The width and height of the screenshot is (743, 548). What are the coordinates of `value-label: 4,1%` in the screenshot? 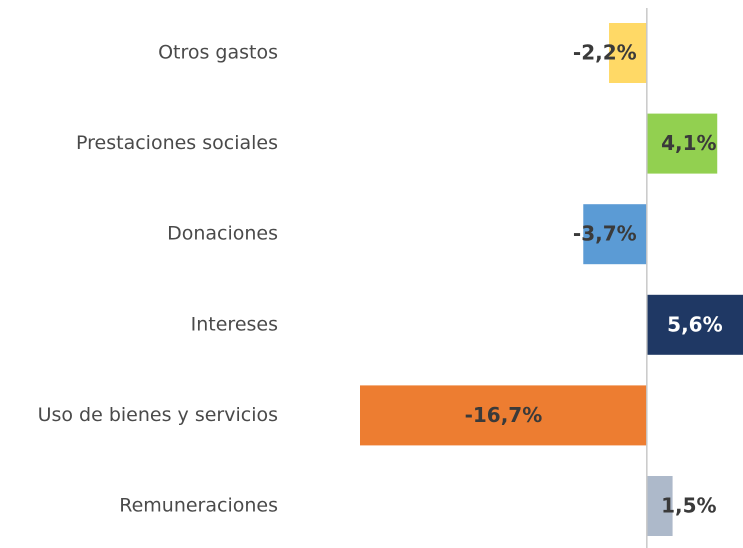 It's located at (688, 143).